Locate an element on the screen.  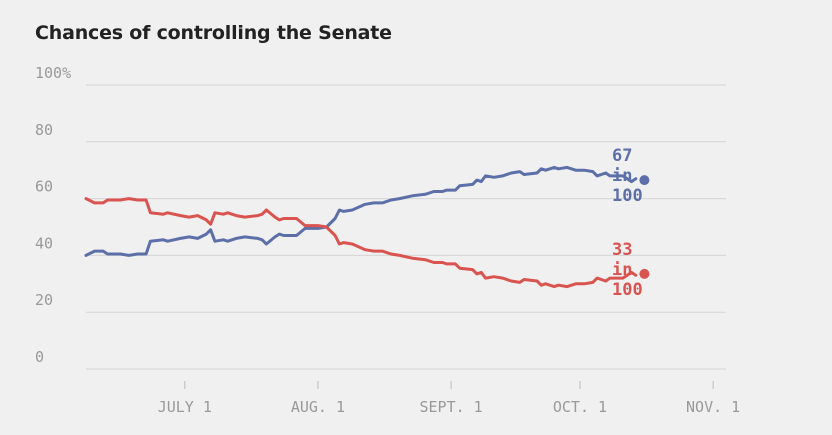
y-tick-label: 0 is located at coordinates (39, 357).